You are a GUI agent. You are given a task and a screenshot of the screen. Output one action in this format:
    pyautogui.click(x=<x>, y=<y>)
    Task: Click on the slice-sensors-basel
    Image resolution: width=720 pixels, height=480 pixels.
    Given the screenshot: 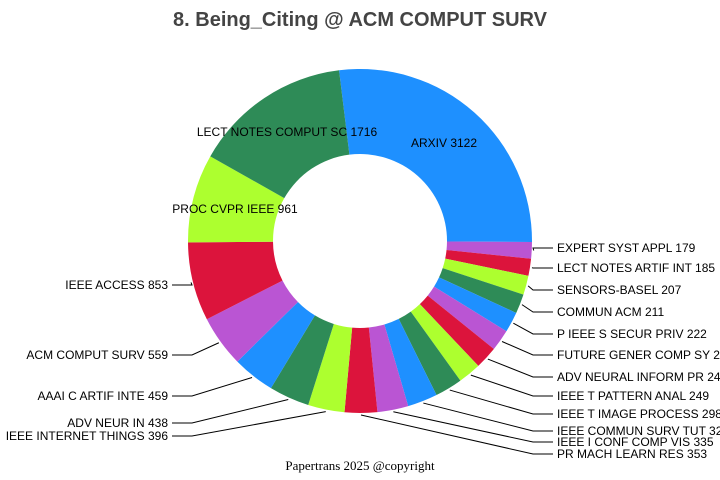 What is the action you would take?
    pyautogui.click(x=485, y=276)
    